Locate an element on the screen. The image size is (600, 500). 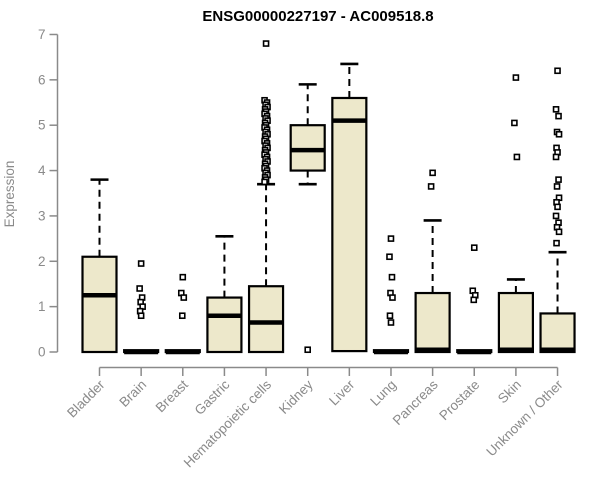
y-tick-label-5: 5 is located at coordinates (42, 125).